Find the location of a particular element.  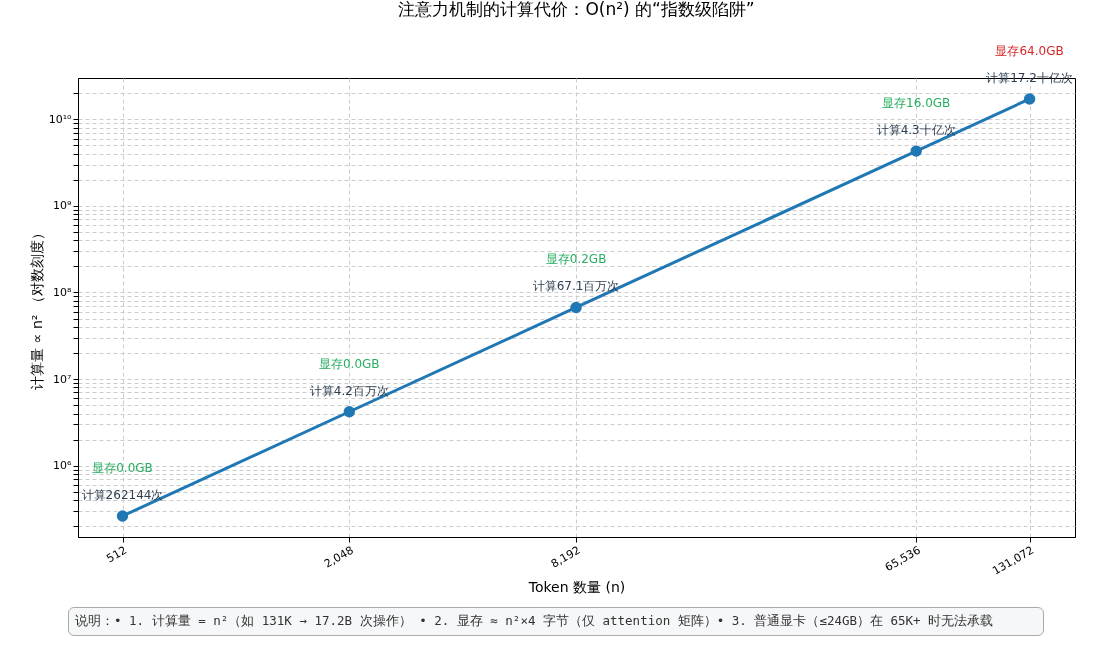

text: 说明：• 1. 计算量 = n²（如 131K → 17.2B 次操作） • 2. 显存 ≈ n²×4 字节（仅 attention 矩阵）• 3. 普通显卡（≤24GB）在 65K+ 时无法承载 is located at coordinates (556, 621).